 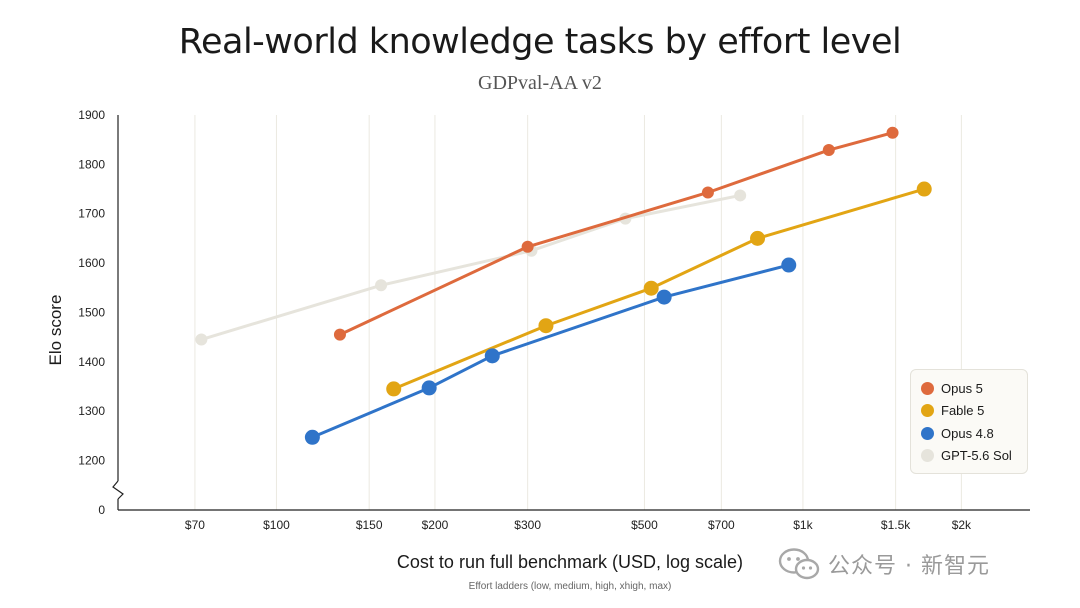 I want to click on chart-subtitle: GDPval-AA v2, so click(x=540, y=83).